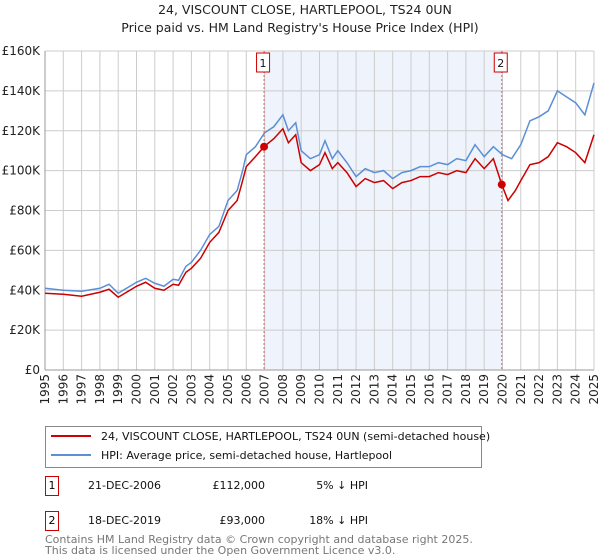 The width and height of the screenshot is (600, 560). Describe the element at coordinates (210, 389) in the screenshot. I see `x-tick-label: 2004` at that location.